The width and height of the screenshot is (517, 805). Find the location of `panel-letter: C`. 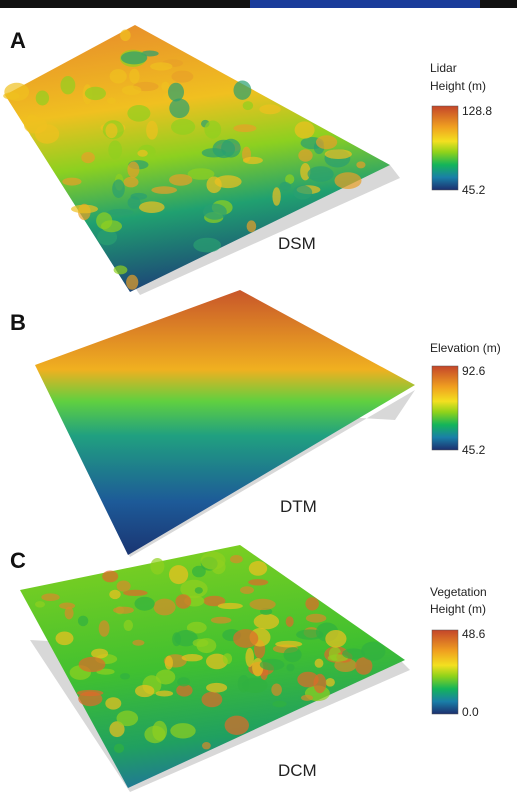

panel-letter: C is located at coordinates (18, 560).